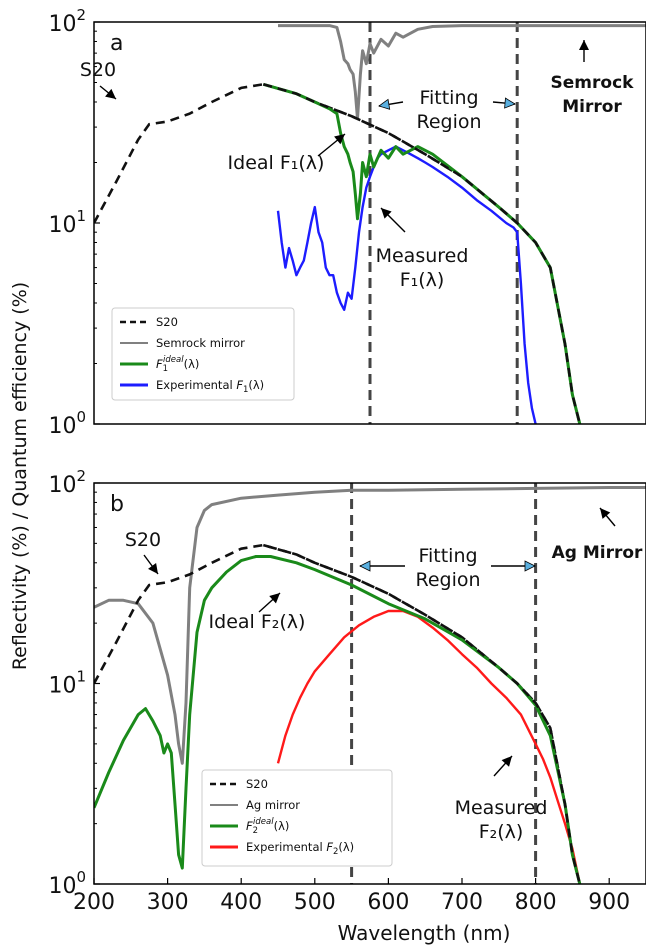  I want to click on legend-label-f1-ideal: F1ideal(λ), so click(177, 364).